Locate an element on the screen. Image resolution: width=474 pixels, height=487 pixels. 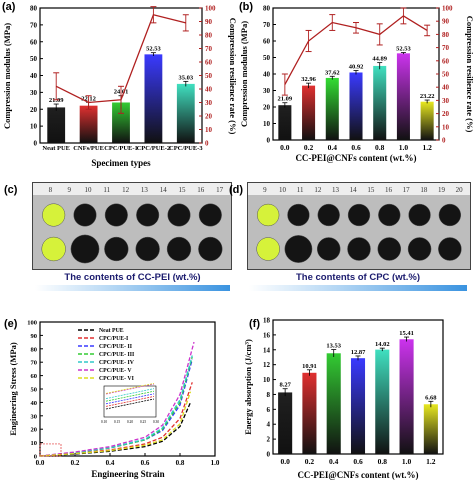
y-tick-label: 8 is located at coordinates (269, 395).